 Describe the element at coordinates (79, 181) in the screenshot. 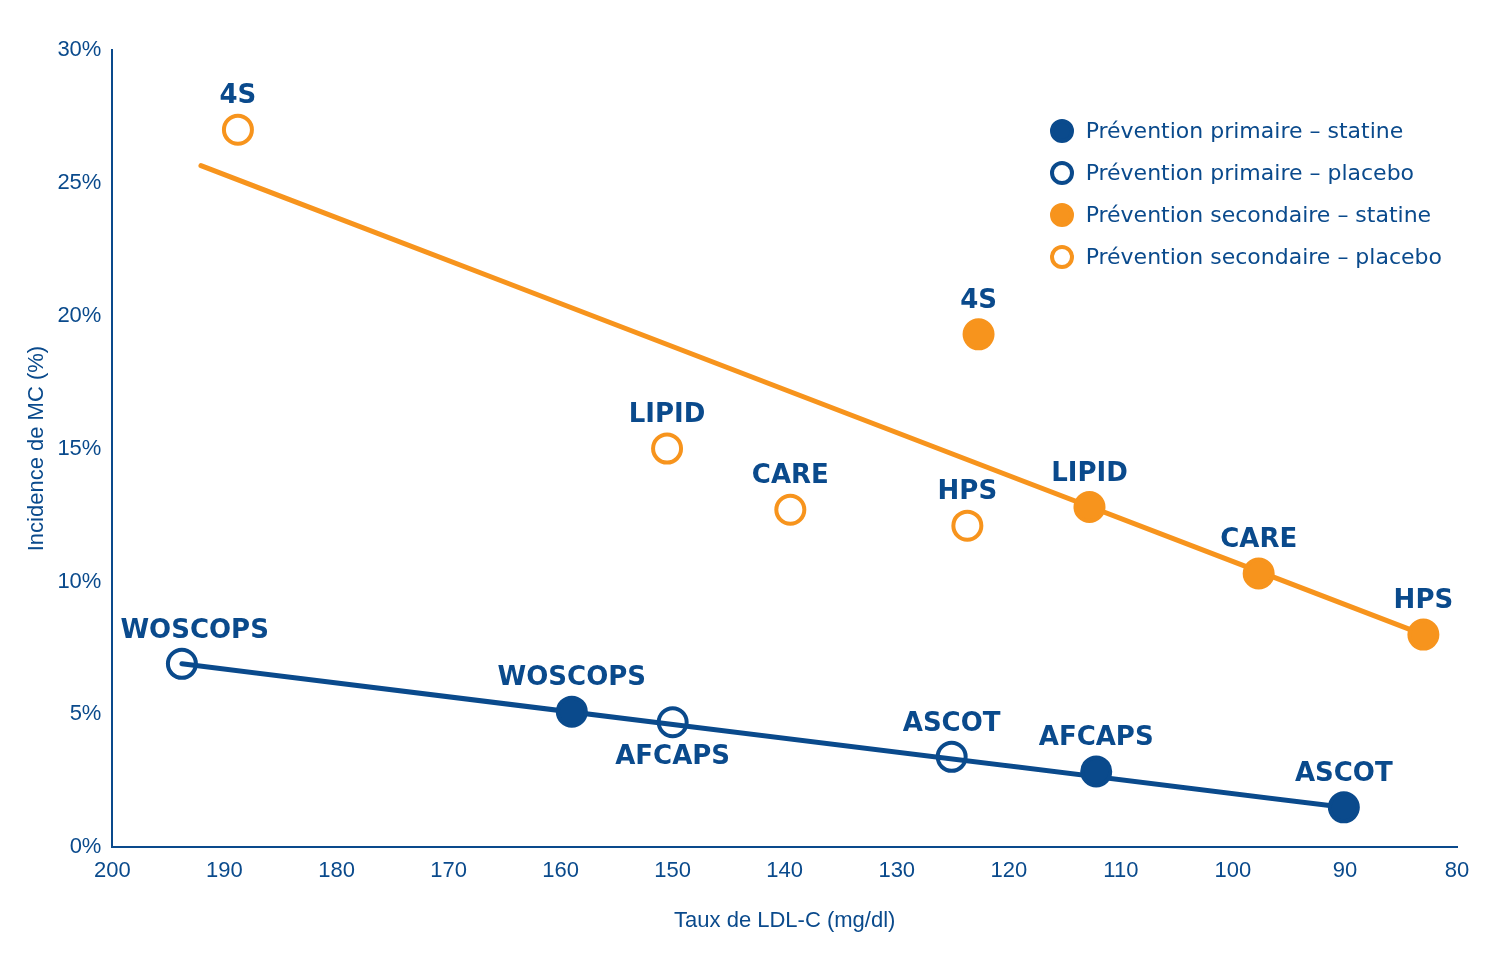

I see `y-tick-label: 25%` at that location.